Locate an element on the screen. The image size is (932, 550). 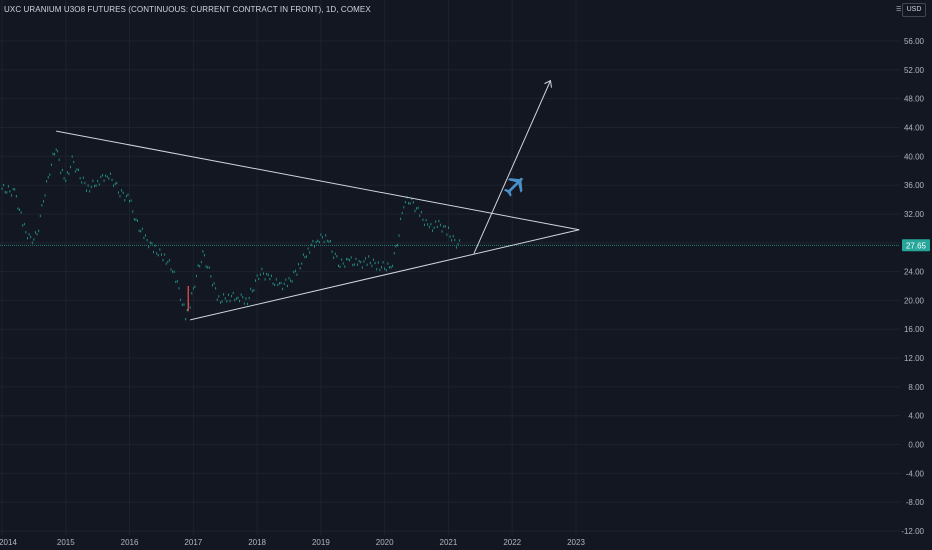
triangle-lower-line is located at coordinates (385, 275).